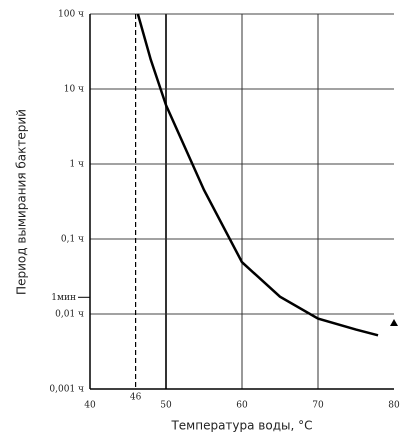 This screenshot has height=441, width=406. Describe the element at coordinates (71, 15) in the screenshot. I see `y-tick-label: 100 ч` at that location.